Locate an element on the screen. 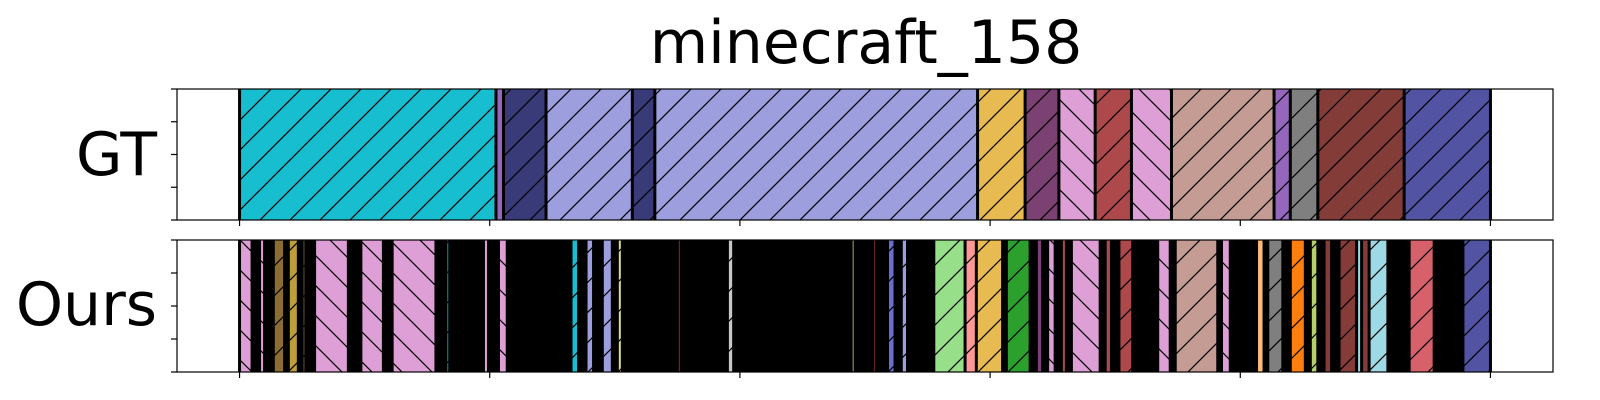 The image size is (1600, 400). track-label-ours: Ours is located at coordinates (86, 305).